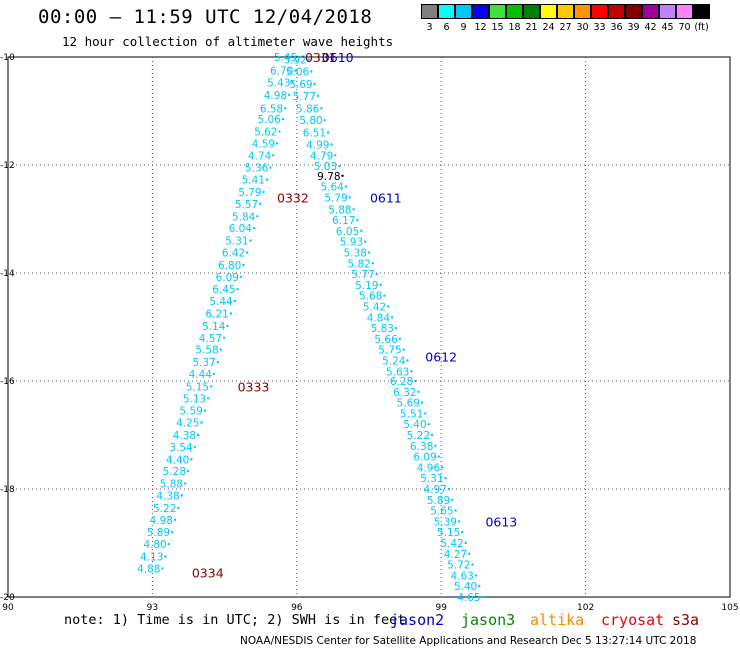  I want to click on swh-value-label: 5.92, so click(294, 61).